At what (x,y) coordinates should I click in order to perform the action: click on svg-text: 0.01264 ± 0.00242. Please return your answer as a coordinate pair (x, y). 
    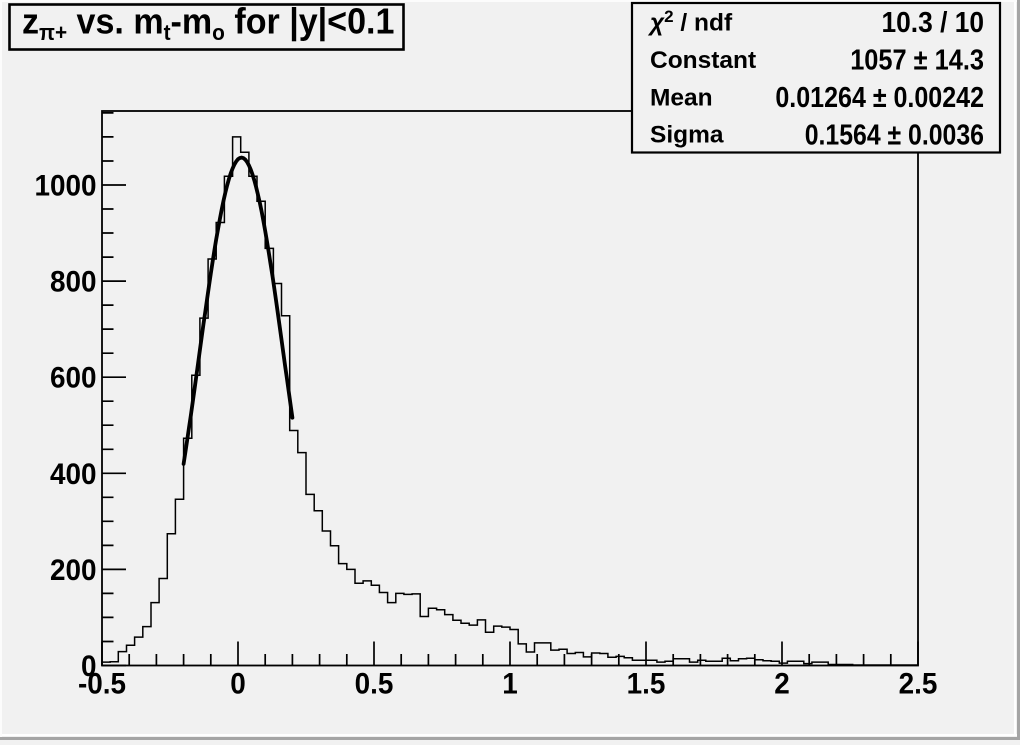
    Looking at the image, I should click on (879, 98).